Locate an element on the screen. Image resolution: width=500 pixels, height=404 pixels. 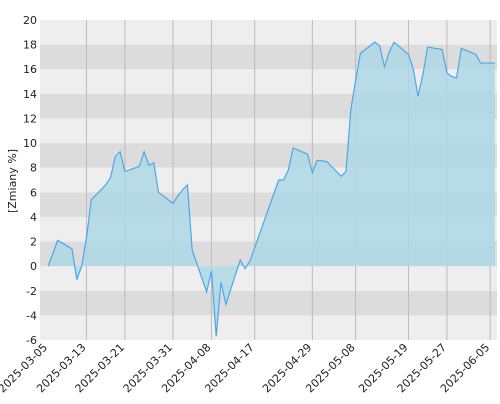
y-tick-label: 8 is located at coordinates (33, 168).